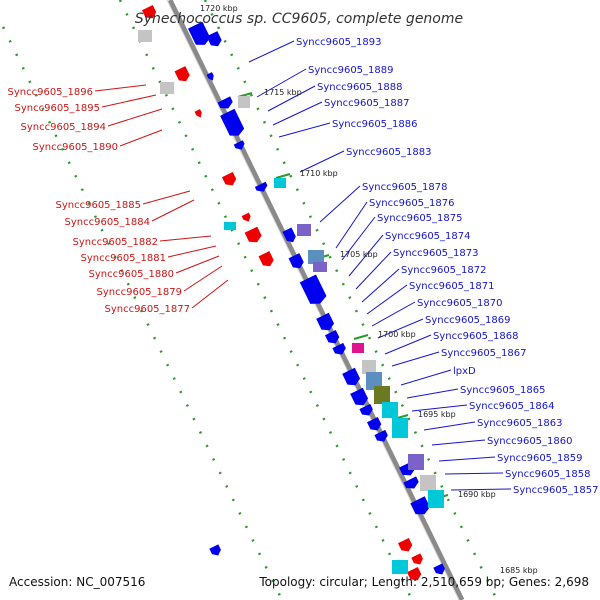  I want to click on gene-label-reverse: Syncc9605_1880, so click(132, 274).